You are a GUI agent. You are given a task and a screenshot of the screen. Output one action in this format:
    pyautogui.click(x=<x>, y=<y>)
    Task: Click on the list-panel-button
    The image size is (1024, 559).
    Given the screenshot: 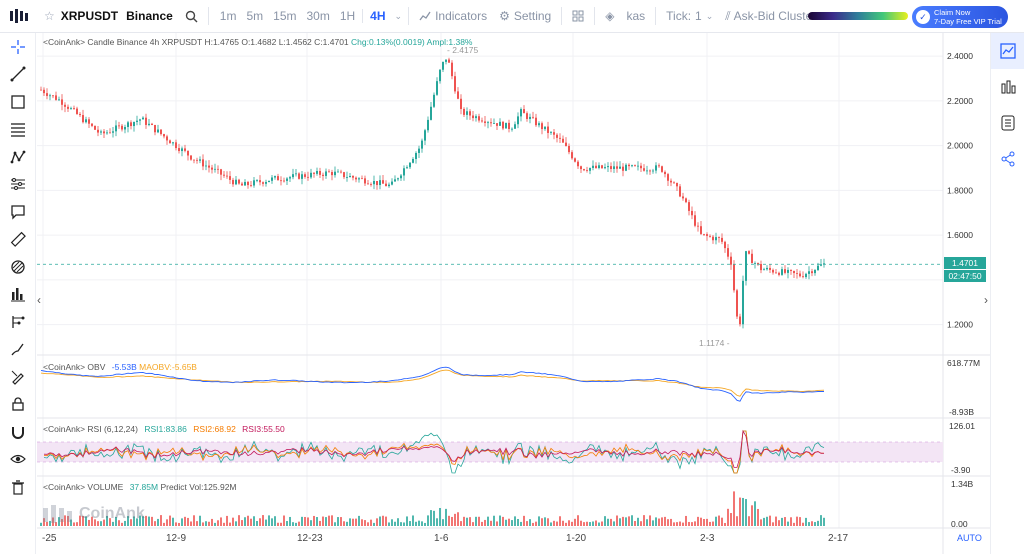 What is the action you would take?
    pyautogui.click(x=1007, y=123)
    